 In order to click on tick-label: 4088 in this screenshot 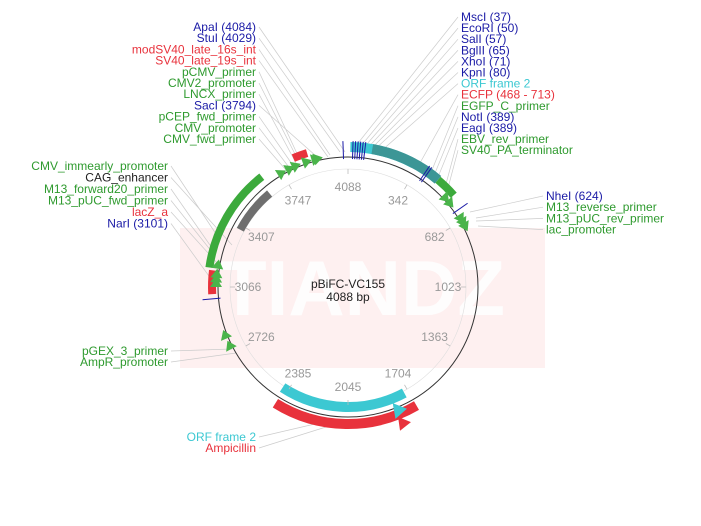, I will do `click(348, 187)`.